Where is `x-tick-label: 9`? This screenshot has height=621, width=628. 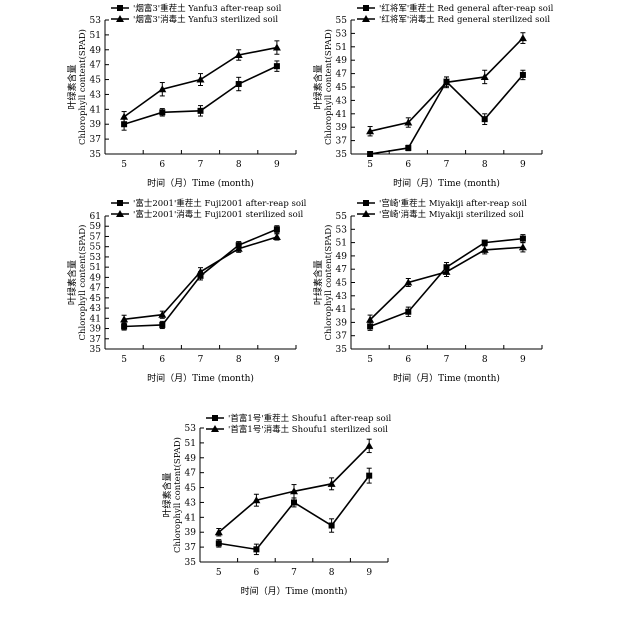 x-tick-label: 9 is located at coordinates (277, 360).